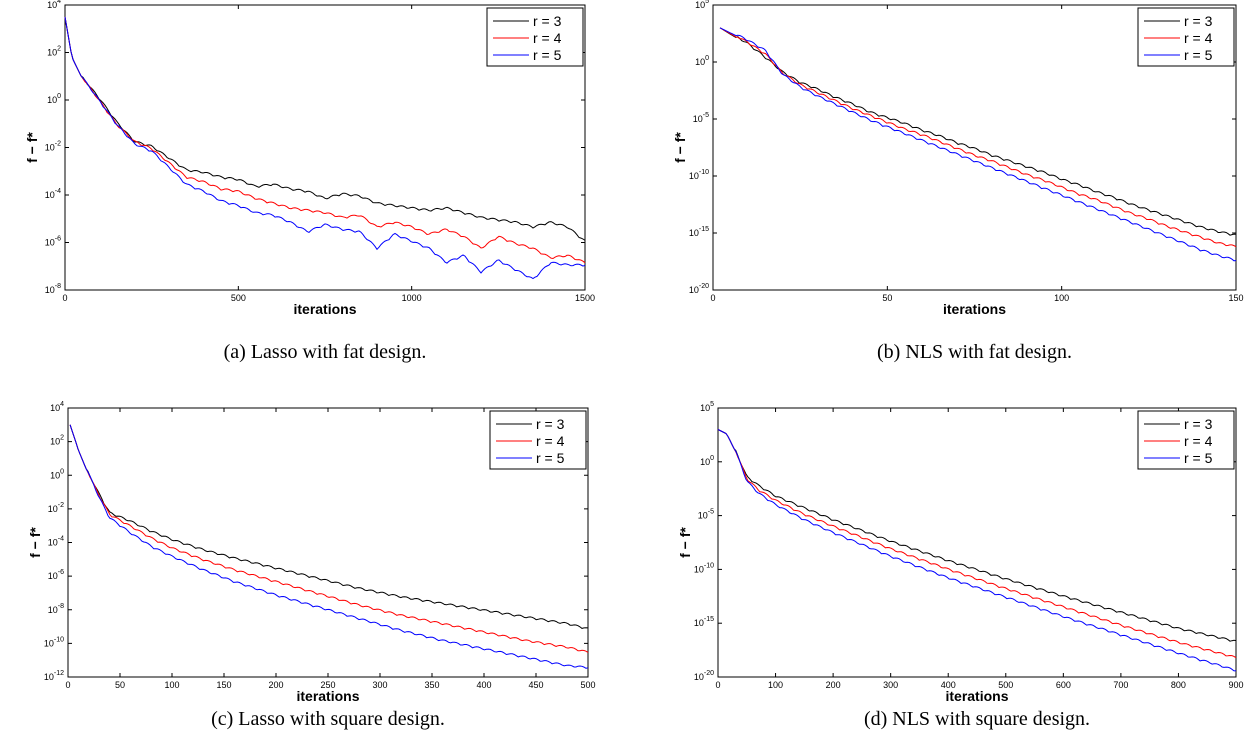 The image size is (1255, 746). Describe the element at coordinates (977, 719) in the screenshot. I see `panel-caption: (d) NLS with square design.` at that location.